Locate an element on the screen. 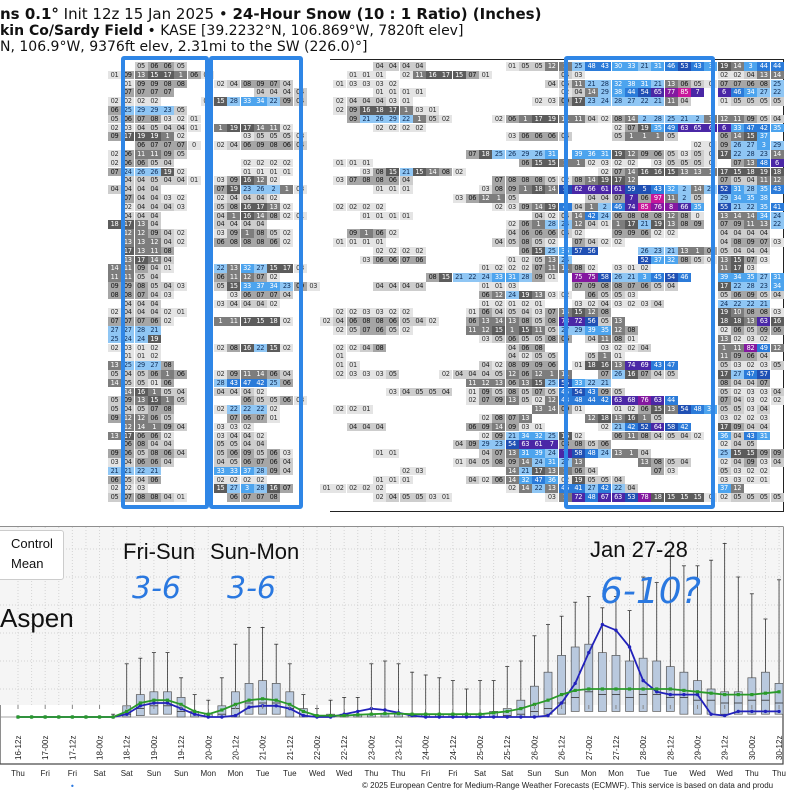 This screenshot has height=800, width=800. x-tick-label: 22-00z is located at coordinates (317, 748).